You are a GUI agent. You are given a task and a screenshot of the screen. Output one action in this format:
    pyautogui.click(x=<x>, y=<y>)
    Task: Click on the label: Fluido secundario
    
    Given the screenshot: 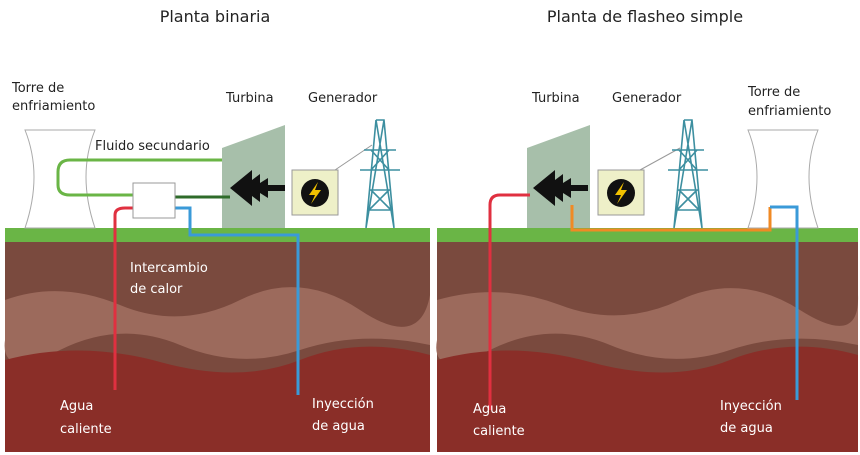 What is the action you would take?
    pyautogui.click(x=152, y=146)
    